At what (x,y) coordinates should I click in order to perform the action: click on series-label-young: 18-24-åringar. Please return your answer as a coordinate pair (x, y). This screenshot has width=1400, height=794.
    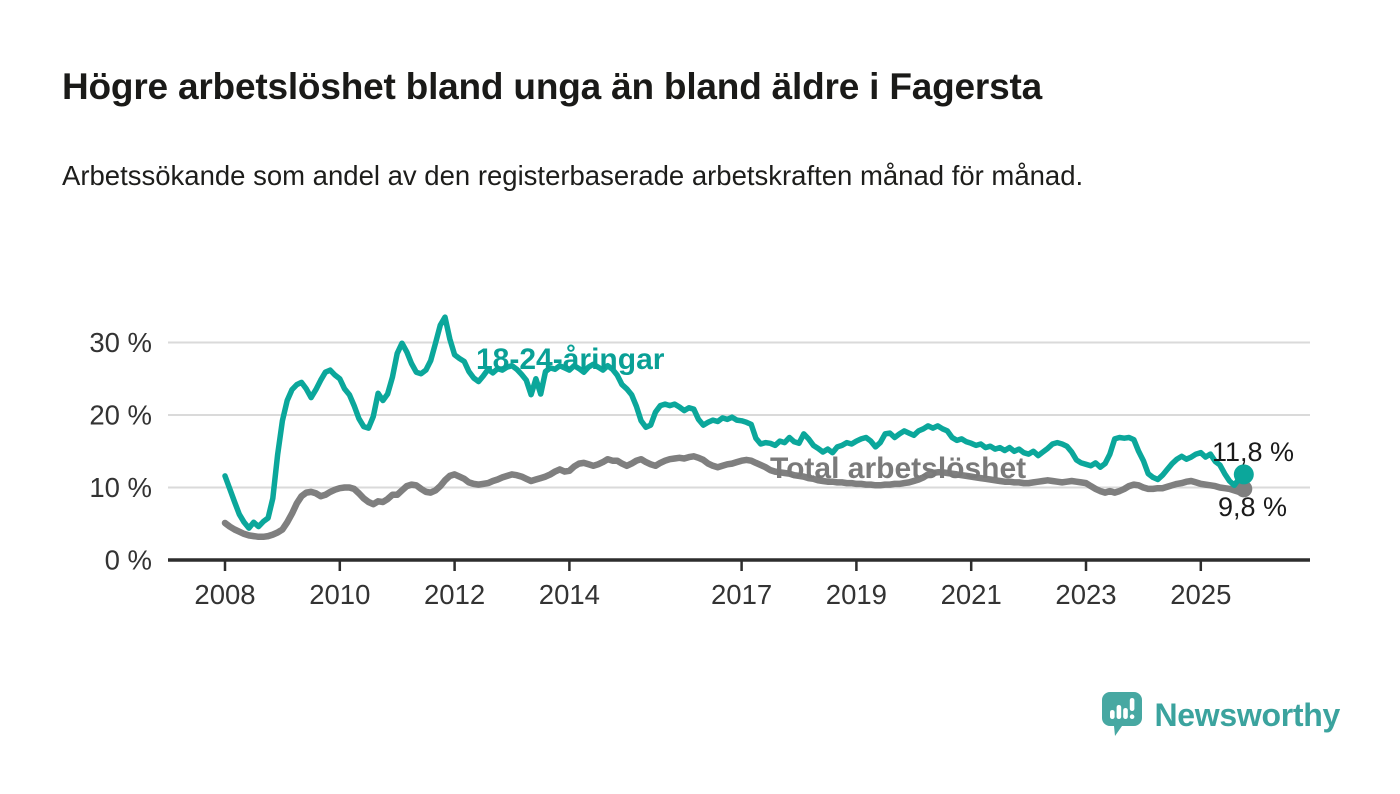
    Looking at the image, I should click on (570, 359).